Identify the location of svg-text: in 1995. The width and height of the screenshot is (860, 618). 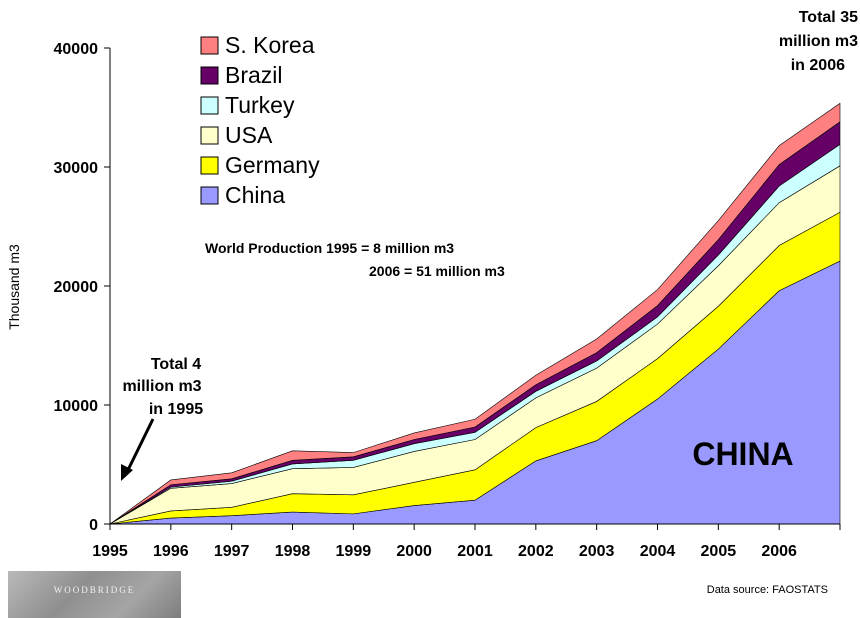
(176, 409).